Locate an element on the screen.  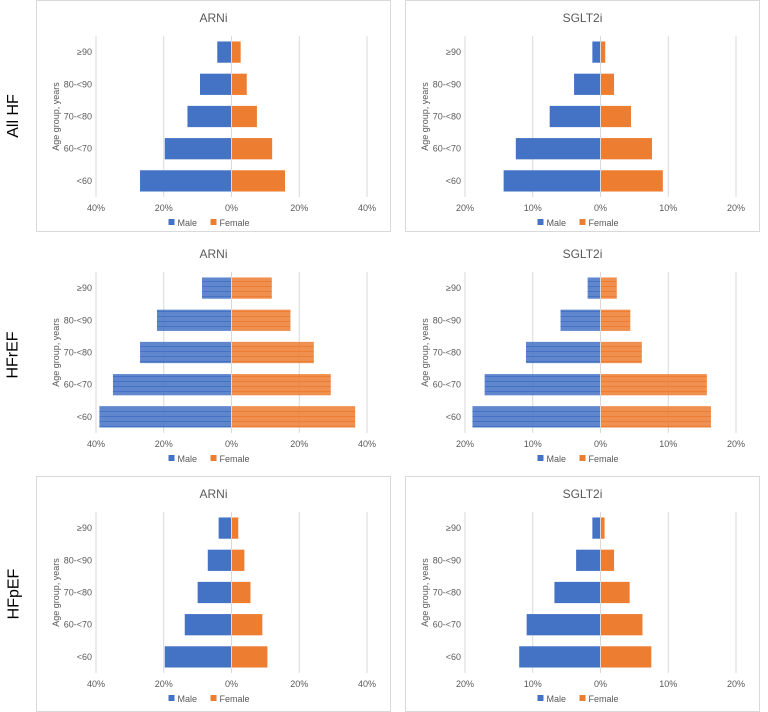
row-label-all-hf: All HF is located at coordinates (14, 116).